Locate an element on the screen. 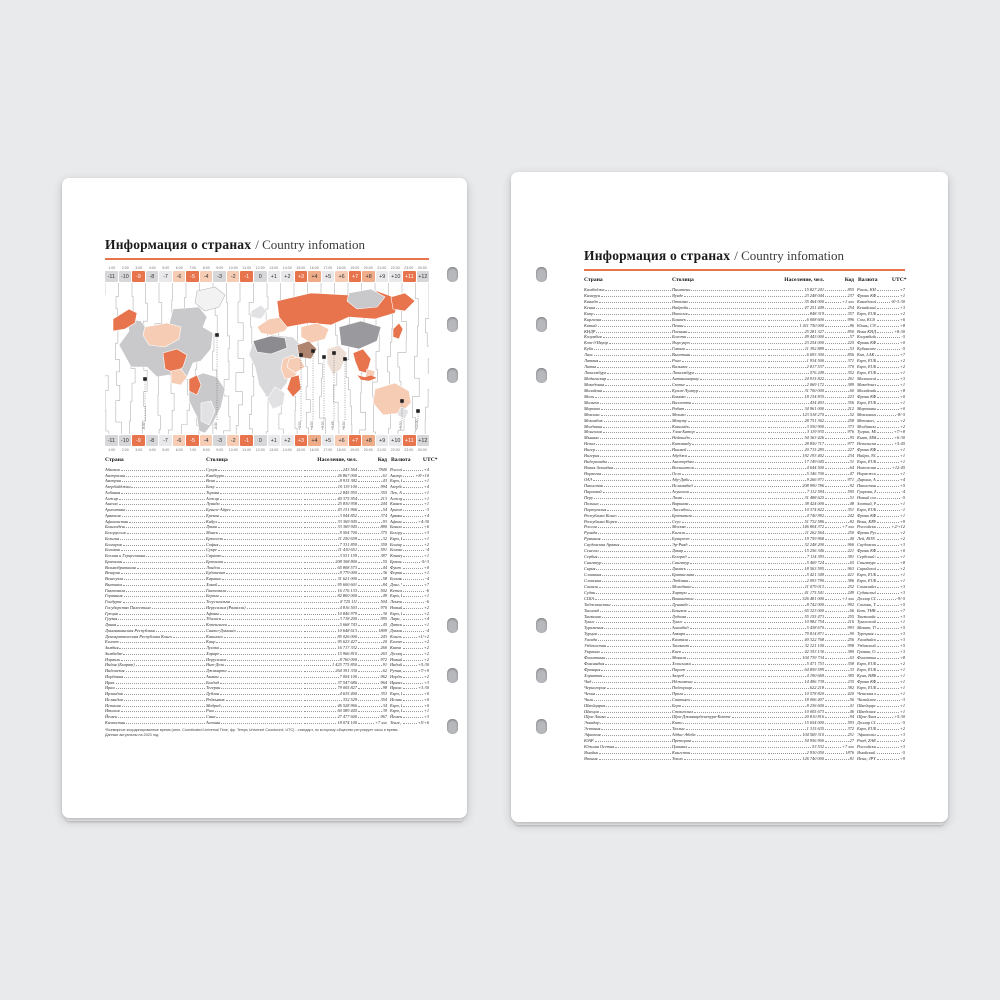 Image resolution: width=1000 pixels, height=1000 pixels. cell-name: Таджикистан is located at coordinates (628, 604).